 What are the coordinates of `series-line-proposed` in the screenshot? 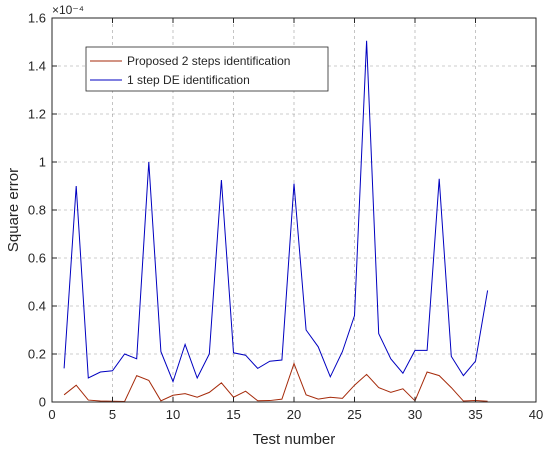 It's located at (275, 382).